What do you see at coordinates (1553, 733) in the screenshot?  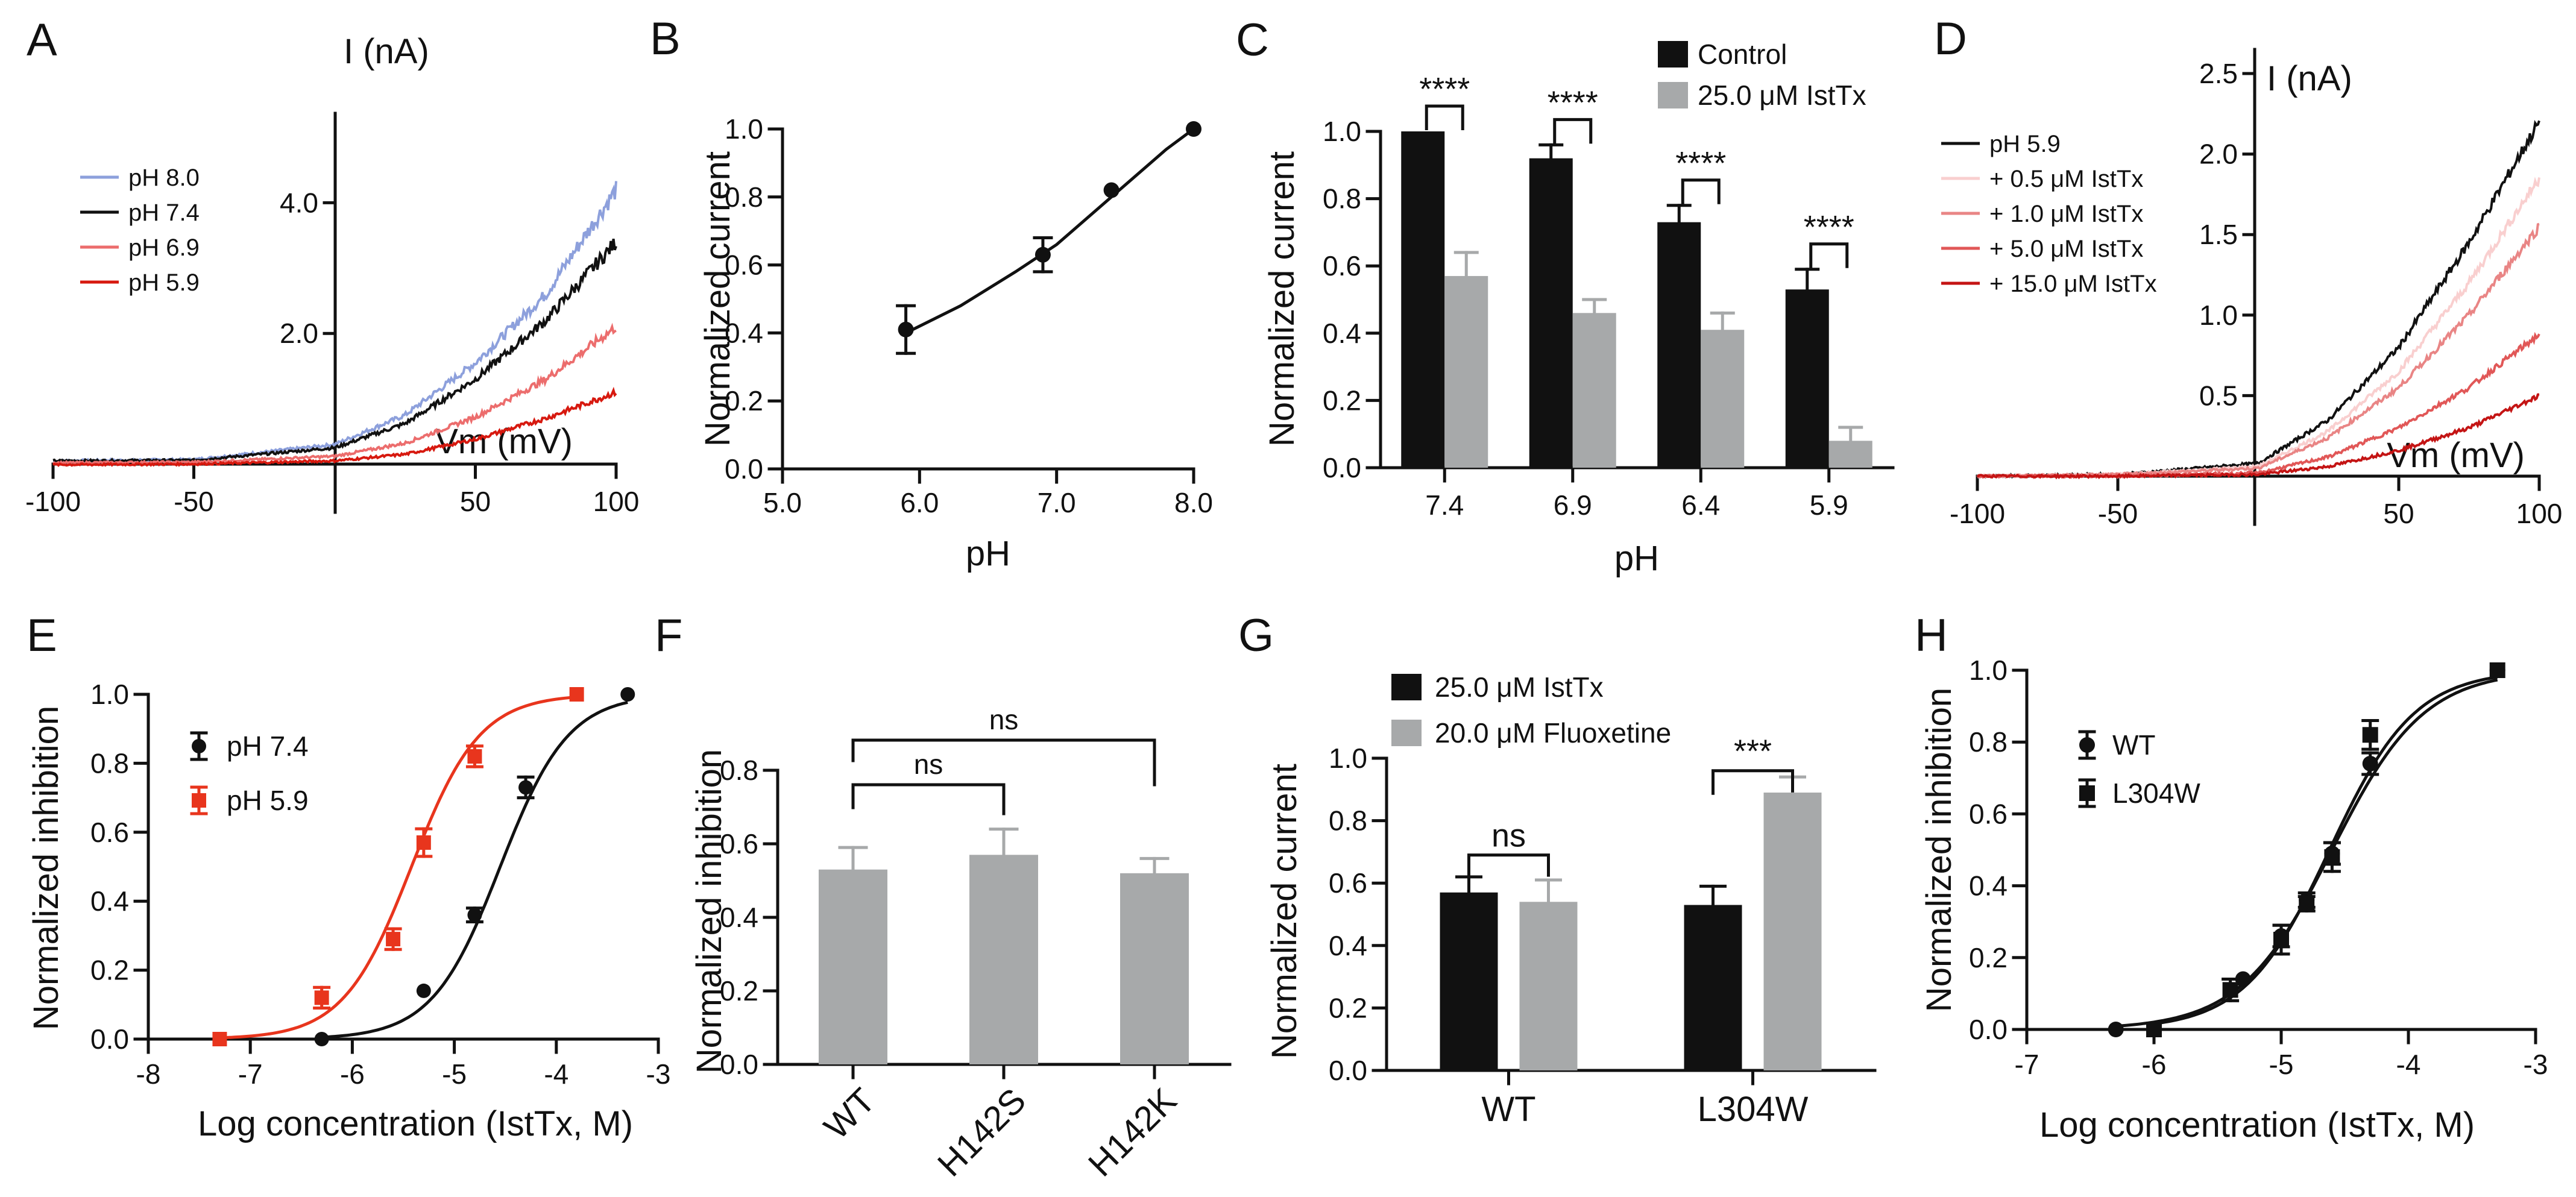 I see `legend-label: 20.0 μM Fluoxetine` at bounding box center [1553, 733].